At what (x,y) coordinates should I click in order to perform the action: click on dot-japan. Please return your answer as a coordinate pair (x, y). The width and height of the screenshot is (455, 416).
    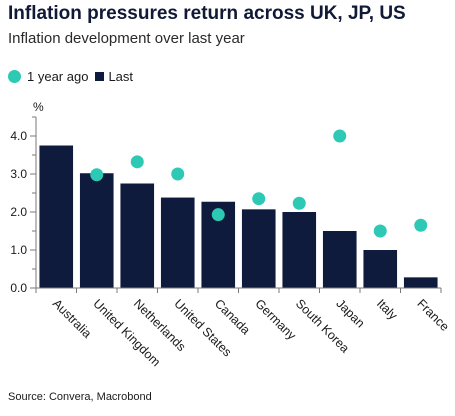
    Looking at the image, I should click on (340, 136).